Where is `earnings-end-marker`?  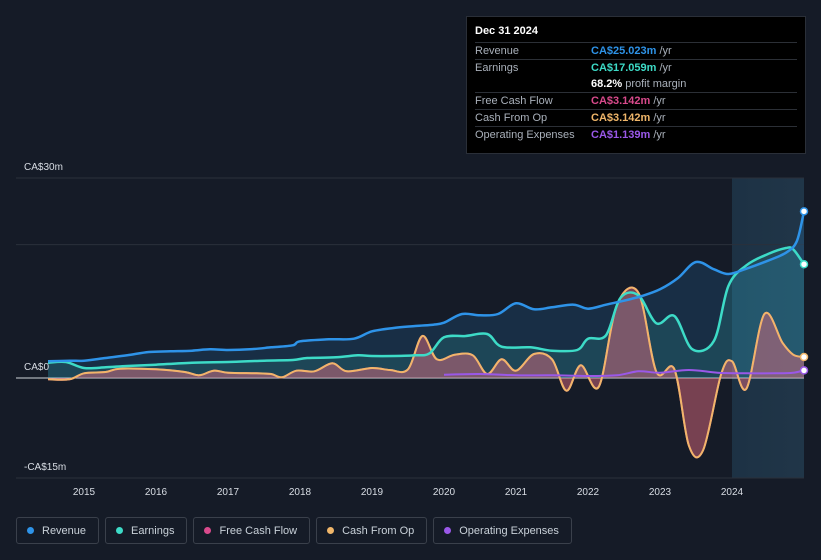 earnings-end-marker is located at coordinates (804, 264).